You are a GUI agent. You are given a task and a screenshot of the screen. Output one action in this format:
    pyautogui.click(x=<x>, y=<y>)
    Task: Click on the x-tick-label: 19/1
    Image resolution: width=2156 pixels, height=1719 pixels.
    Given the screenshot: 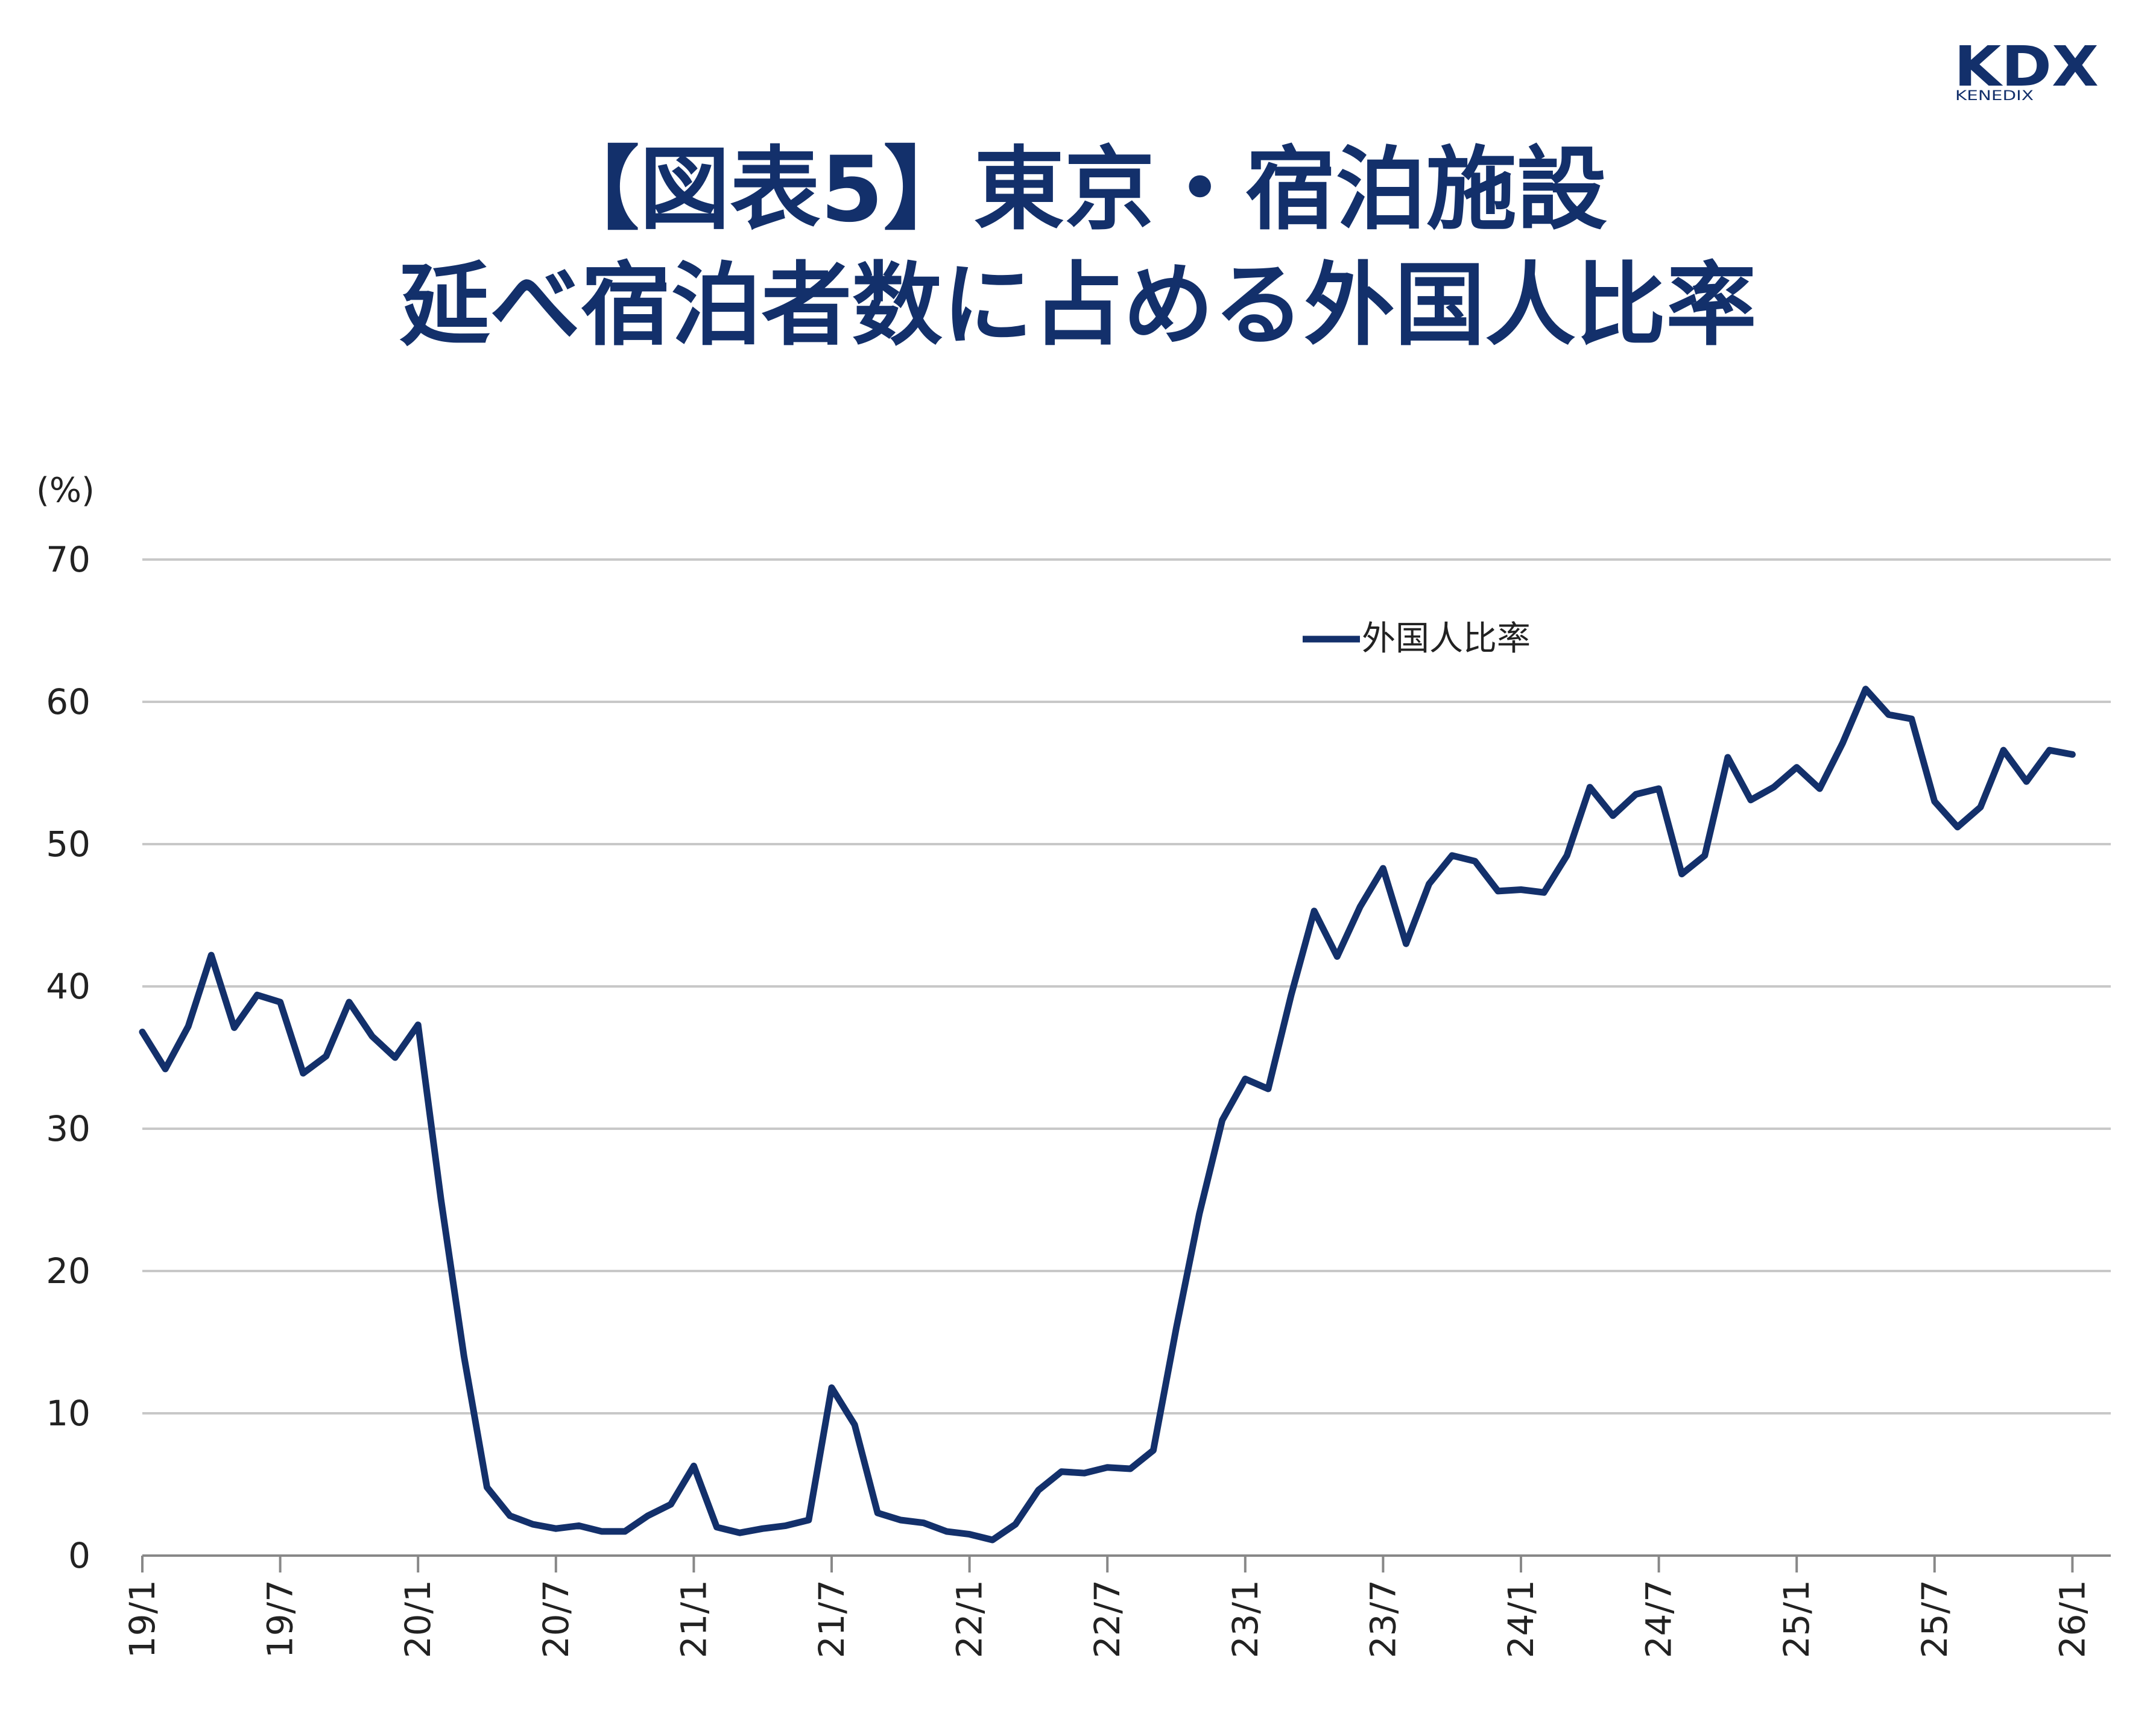 What is the action you would take?
    pyautogui.click(x=142, y=1619)
    